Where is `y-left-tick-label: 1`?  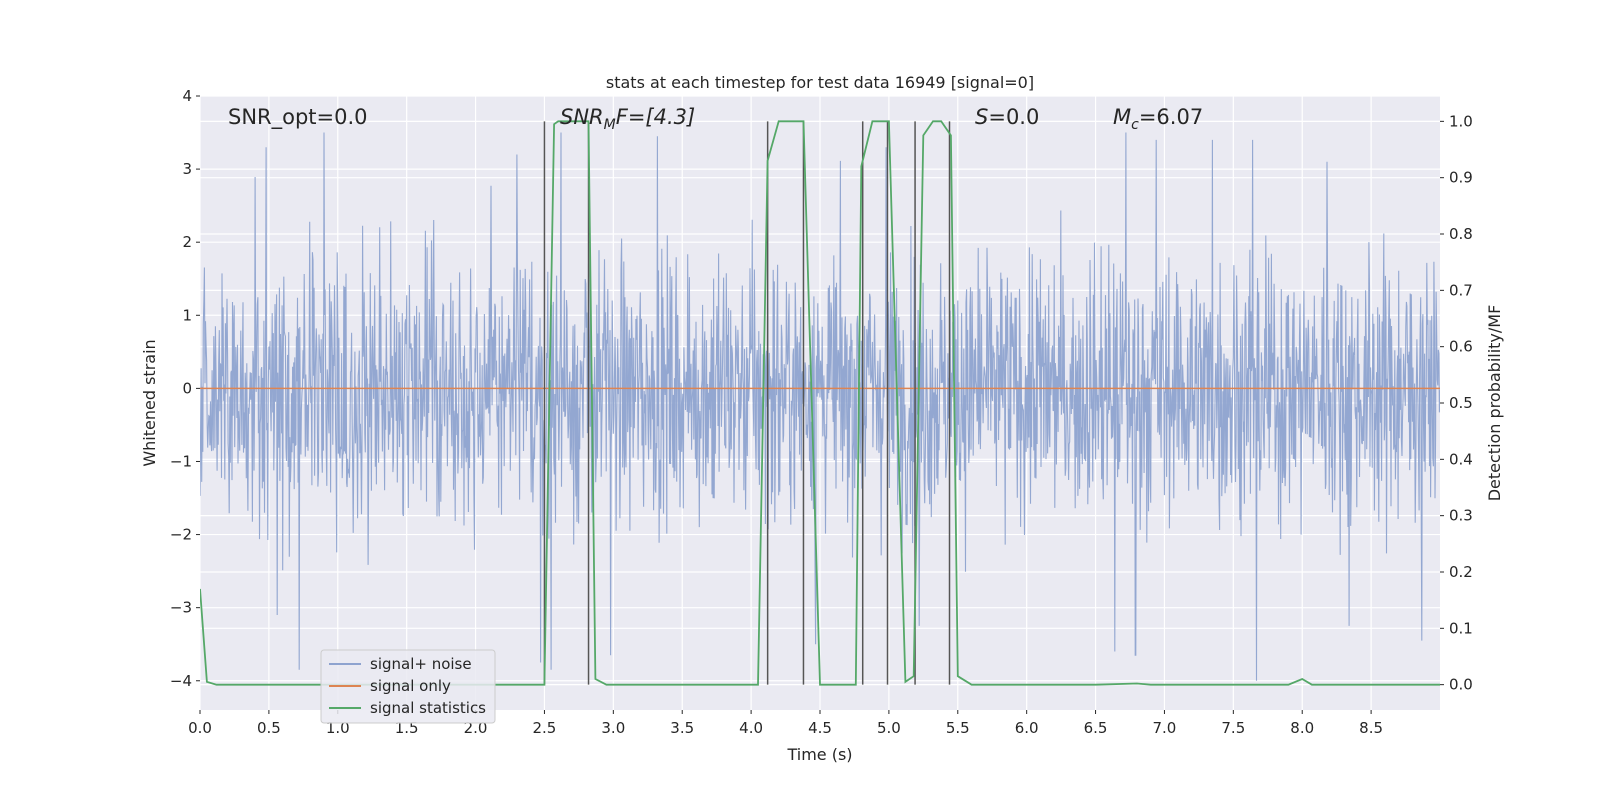 y-left-tick-label: 1 is located at coordinates (187, 315).